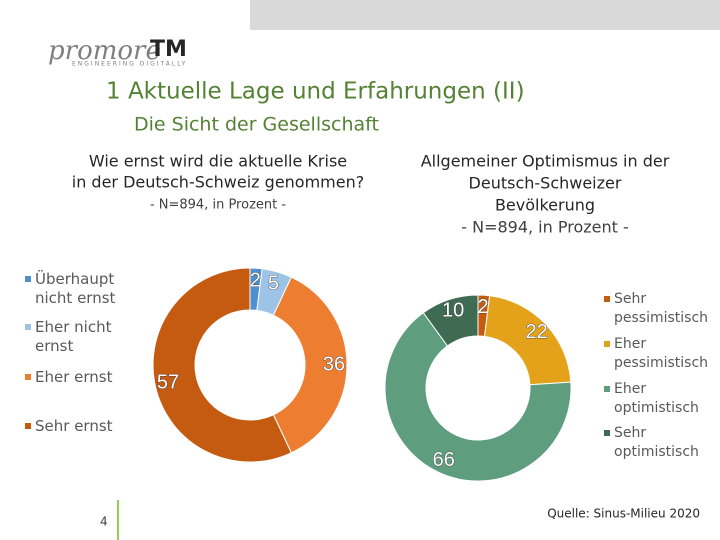  I want to click on top-bar, so click(485, 15).